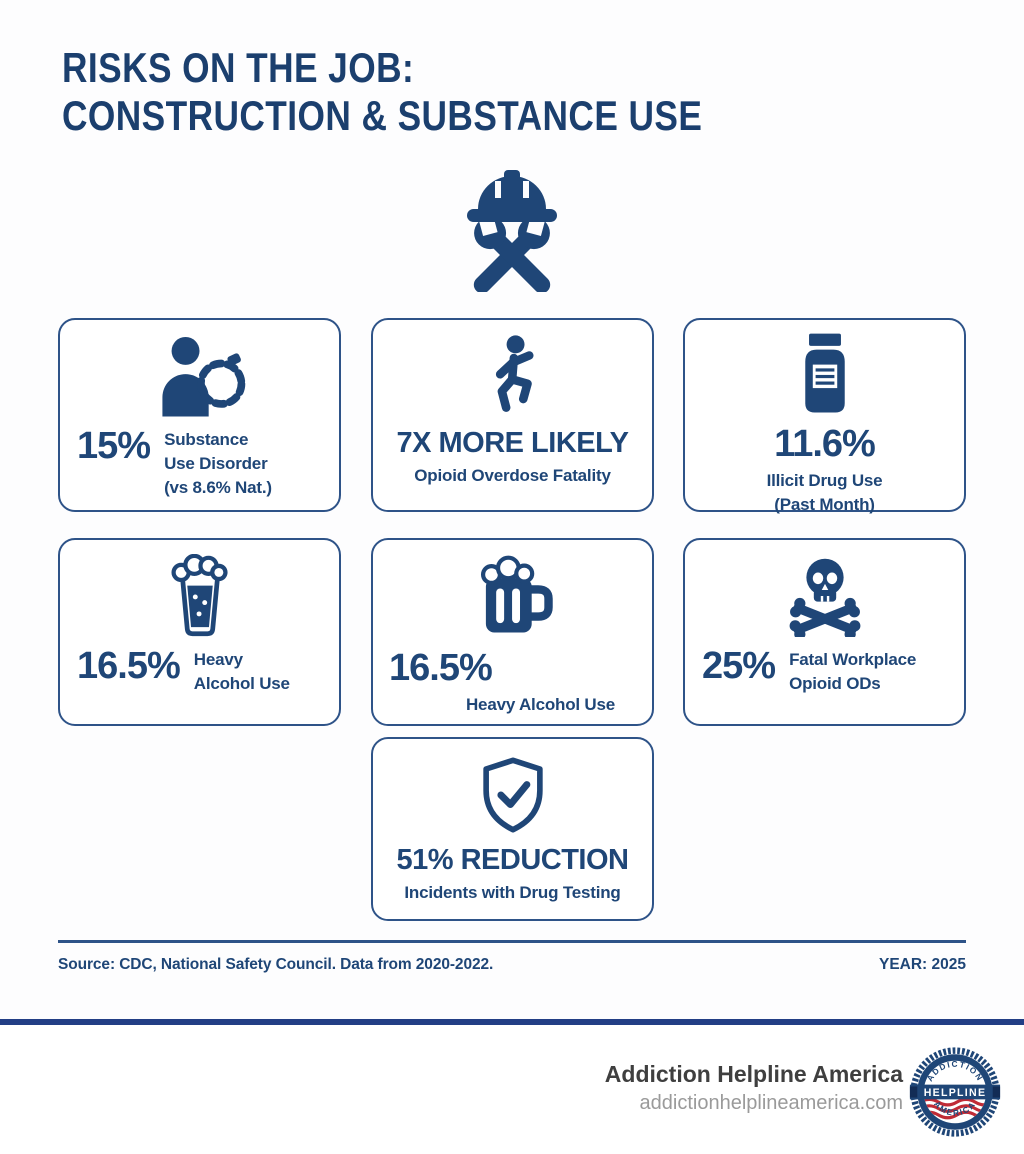 The image size is (1024, 1154). What do you see at coordinates (241, 683) in the screenshot?
I see `stat-label-line: Alcohol Use` at bounding box center [241, 683].